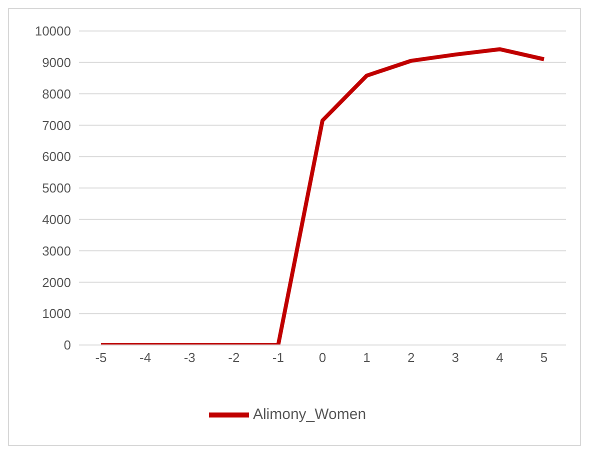 Image resolution: width=589 pixels, height=454 pixels. What do you see at coordinates (456, 358) in the screenshot?
I see `x-tick-label: 3` at bounding box center [456, 358].